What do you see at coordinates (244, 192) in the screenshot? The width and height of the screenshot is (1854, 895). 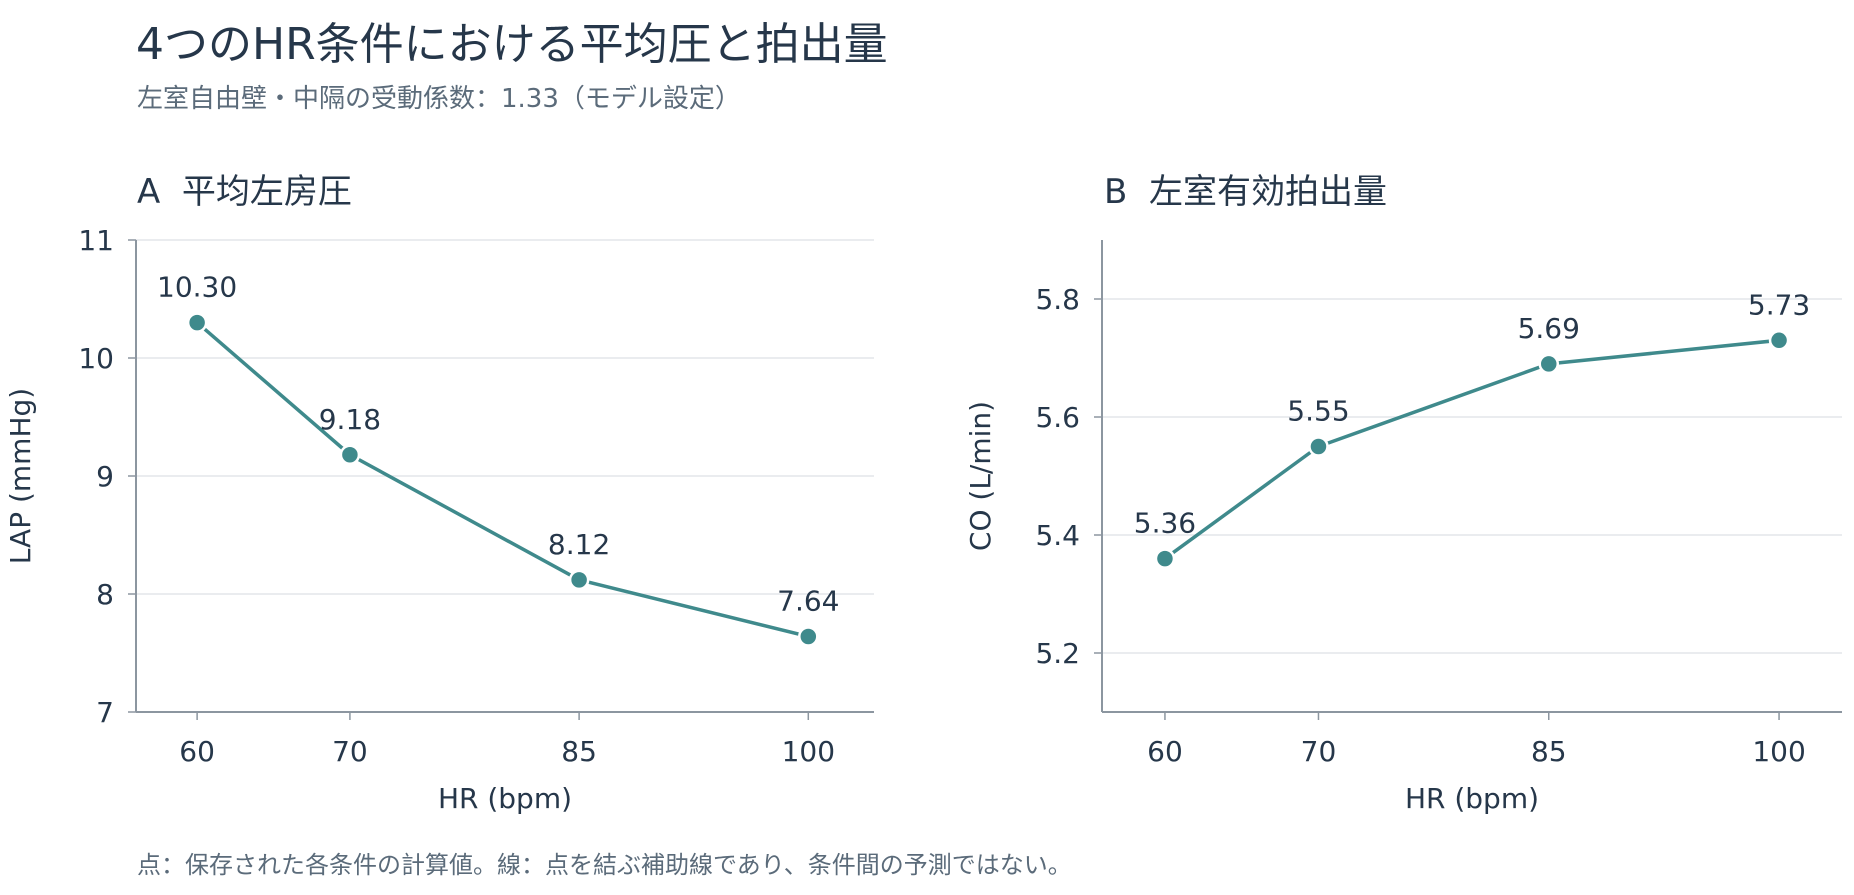 I see `panel-a-title: A 平均左房圧` at bounding box center [244, 192].